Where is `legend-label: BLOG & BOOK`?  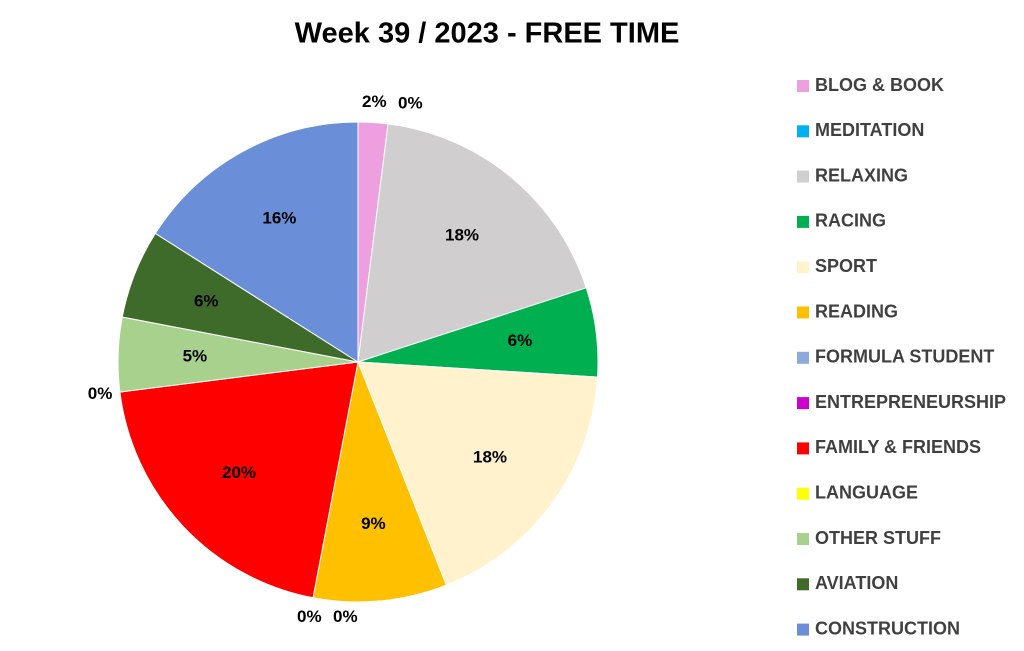 legend-label: BLOG & BOOK is located at coordinates (879, 85).